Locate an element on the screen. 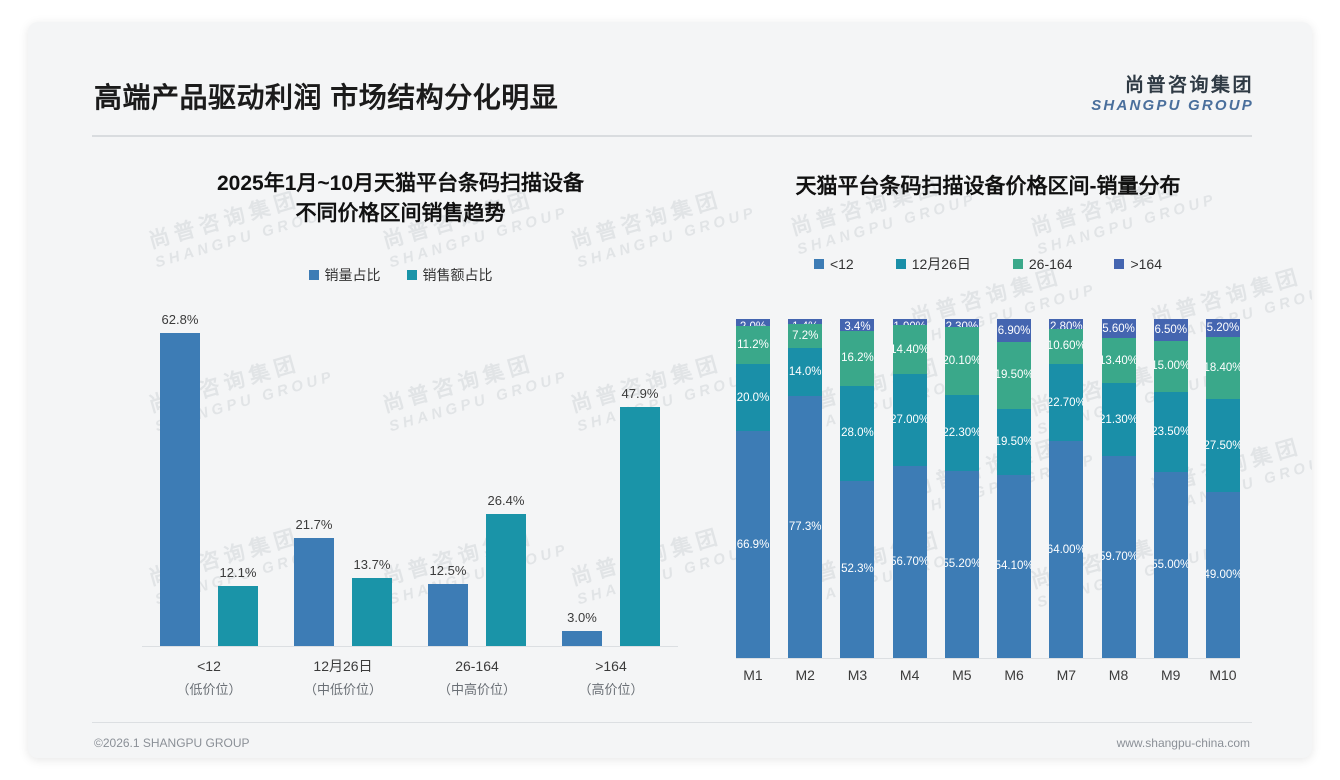 The image size is (1340, 780). right-chart-segment: 15.00% is located at coordinates (1170, 366).